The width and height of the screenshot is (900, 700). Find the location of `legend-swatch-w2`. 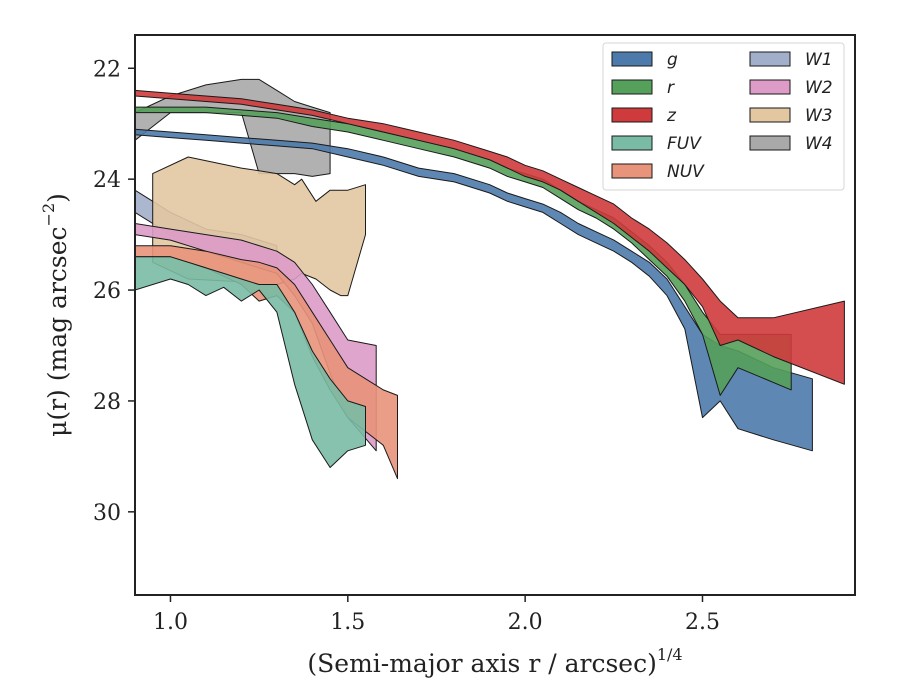

legend-swatch-w2 is located at coordinates (770, 87).